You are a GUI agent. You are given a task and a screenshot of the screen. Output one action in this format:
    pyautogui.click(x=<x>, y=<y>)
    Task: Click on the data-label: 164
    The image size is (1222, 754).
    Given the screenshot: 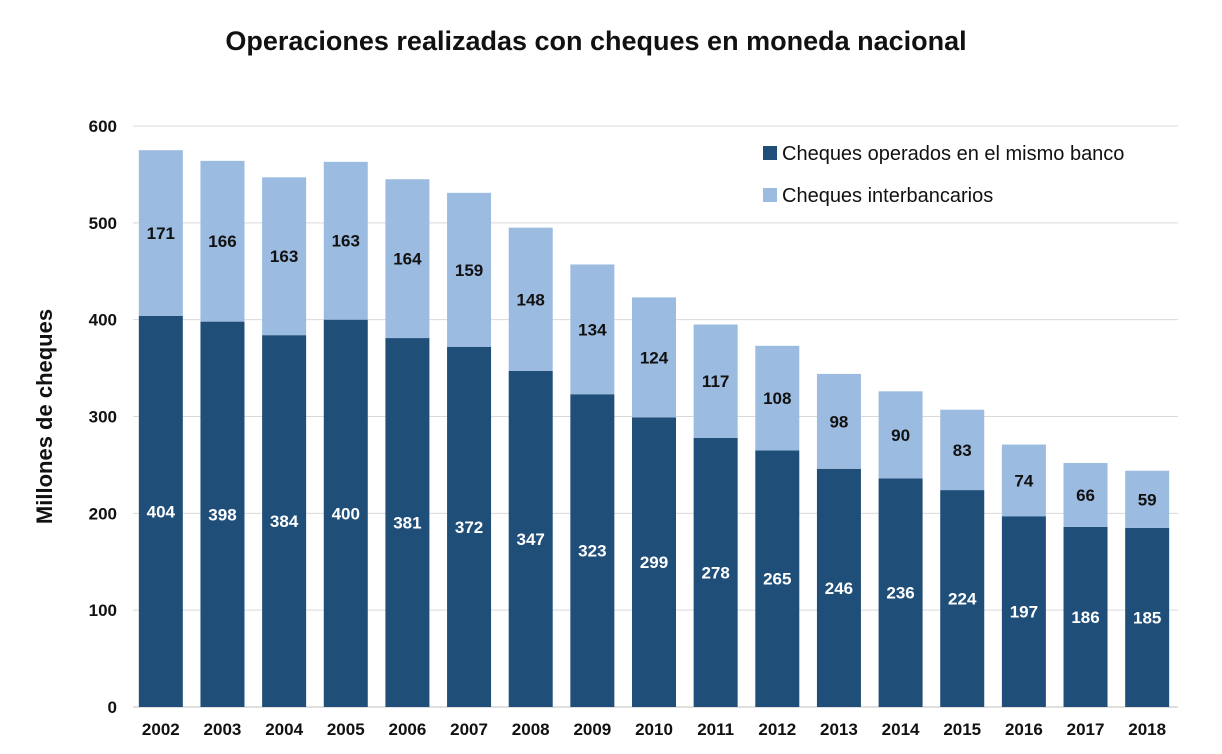 What is the action you would take?
    pyautogui.click(x=407, y=259)
    